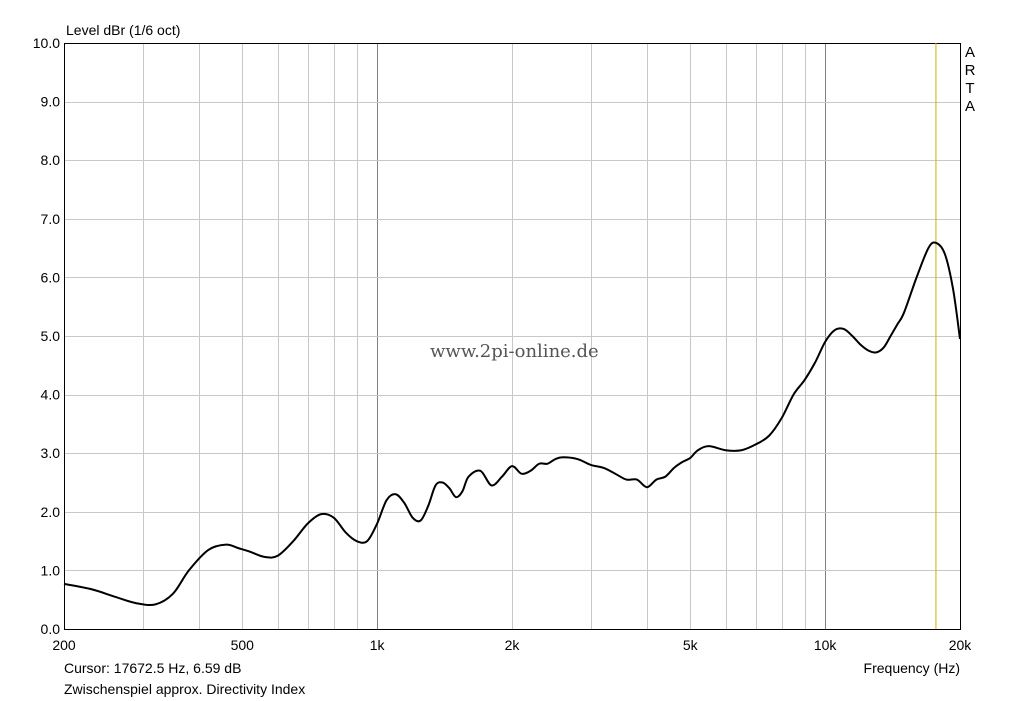  Describe the element at coordinates (51, 629) in the screenshot. I see `y-tick-label: 0.0` at that location.